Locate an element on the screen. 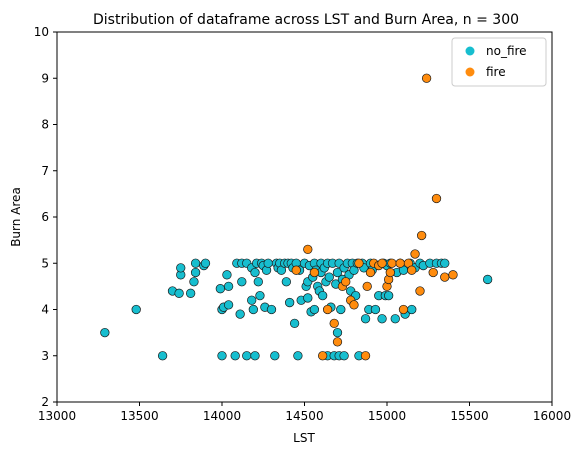 The width and height of the screenshot is (584, 455). y-axis: 2 3 4 5 6 7 8 9 10 is located at coordinates (45, 217).